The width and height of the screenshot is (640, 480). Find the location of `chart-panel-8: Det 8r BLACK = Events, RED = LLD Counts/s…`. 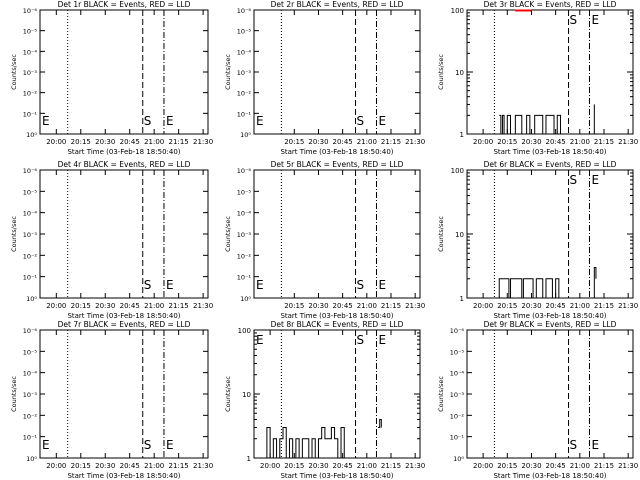

chart-panel-8: Det 8r BLACK = Events, RED = LLD Counts/s… is located at coordinates (324, 400).